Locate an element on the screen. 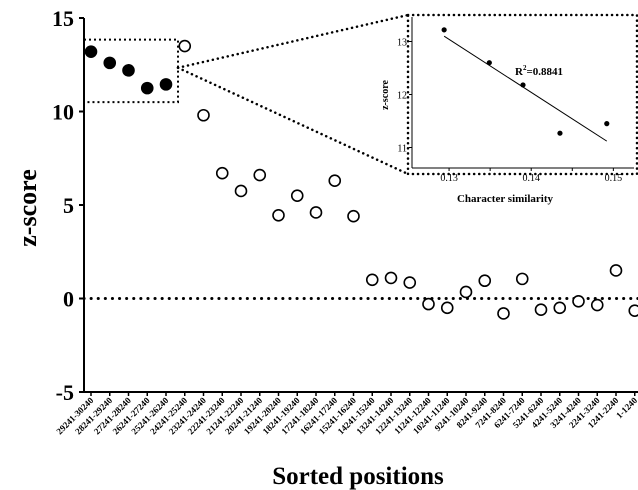 The image size is (638, 490). main-y-tick-label: 0 is located at coordinates (68, 299).